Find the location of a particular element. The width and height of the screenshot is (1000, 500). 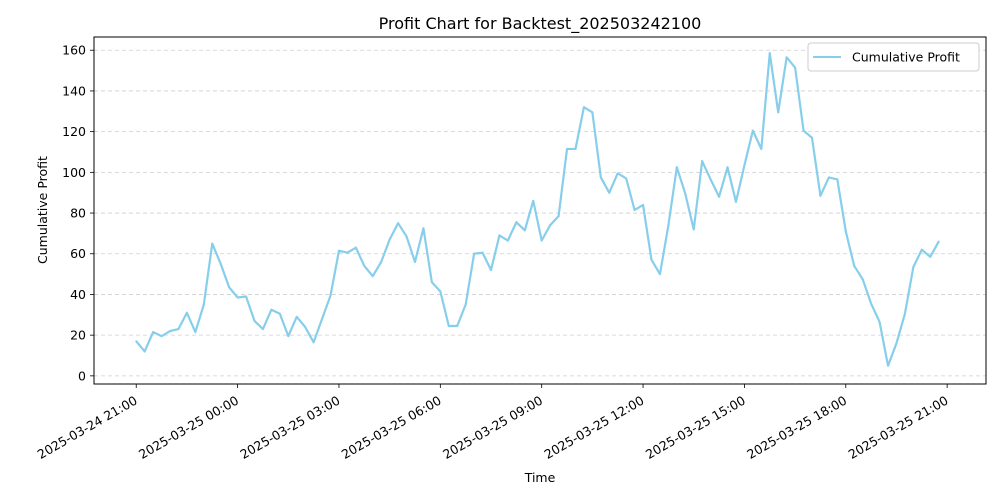

x-tick-label: 2025-03-25 06:00 is located at coordinates (391, 427).